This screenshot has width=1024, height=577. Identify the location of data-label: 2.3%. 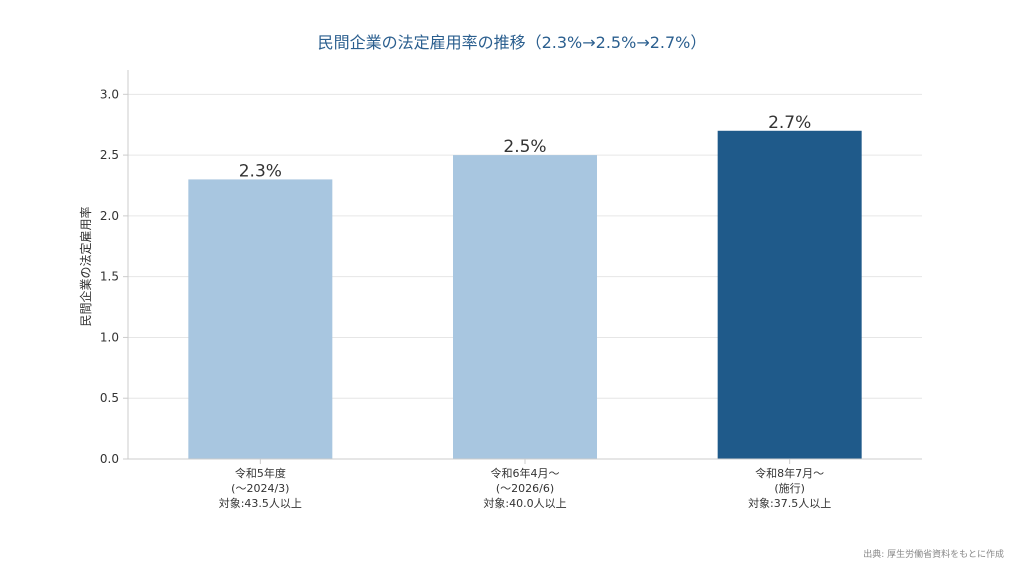
(260, 171).